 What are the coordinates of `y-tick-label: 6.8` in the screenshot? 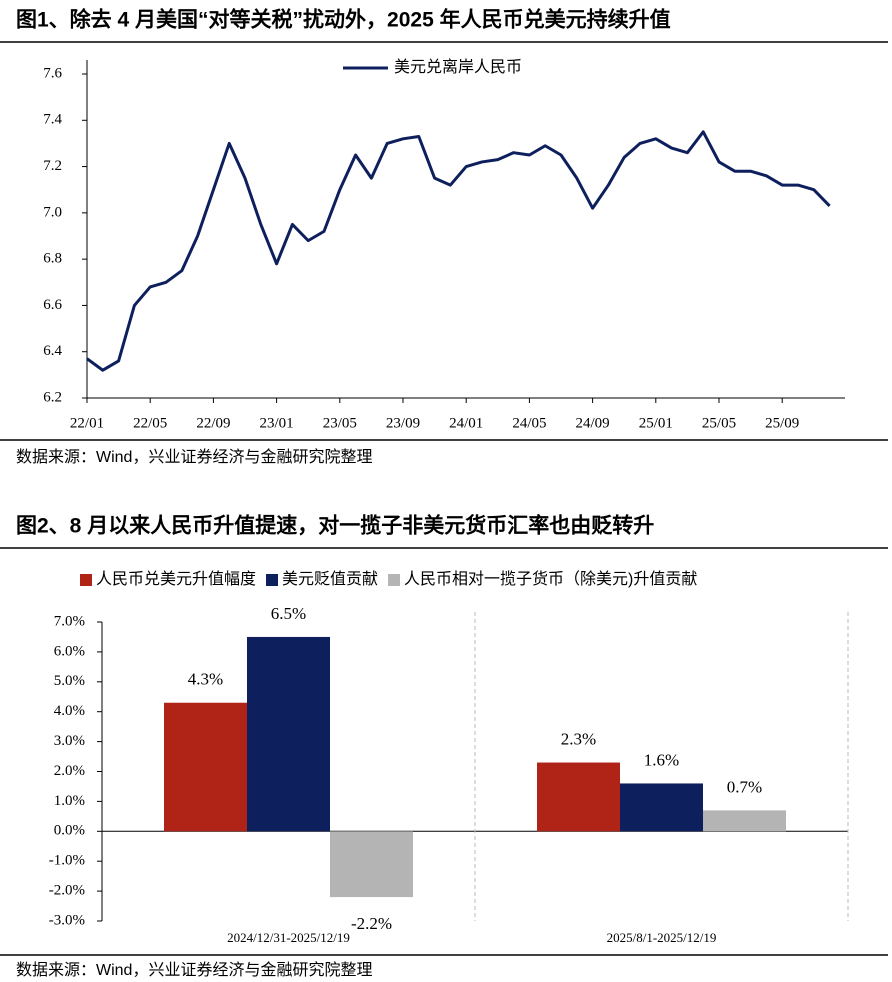 It's located at (52, 259).